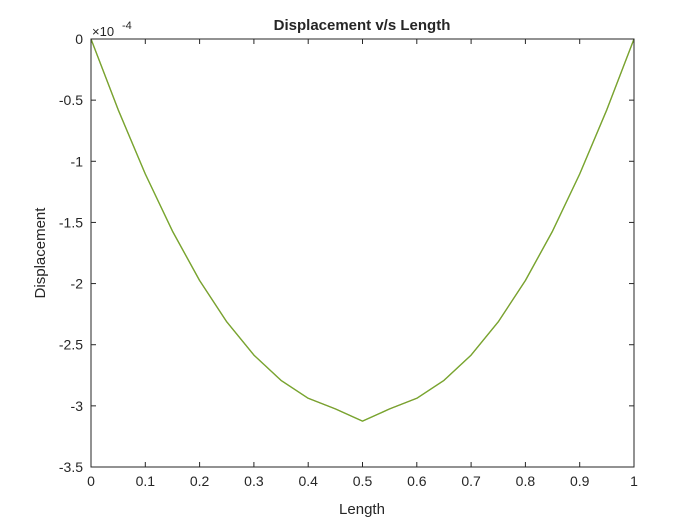 The height and width of the screenshot is (530, 700). What do you see at coordinates (127, 26) in the screenshot?
I see `y-exponent-power: -4` at bounding box center [127, 26].